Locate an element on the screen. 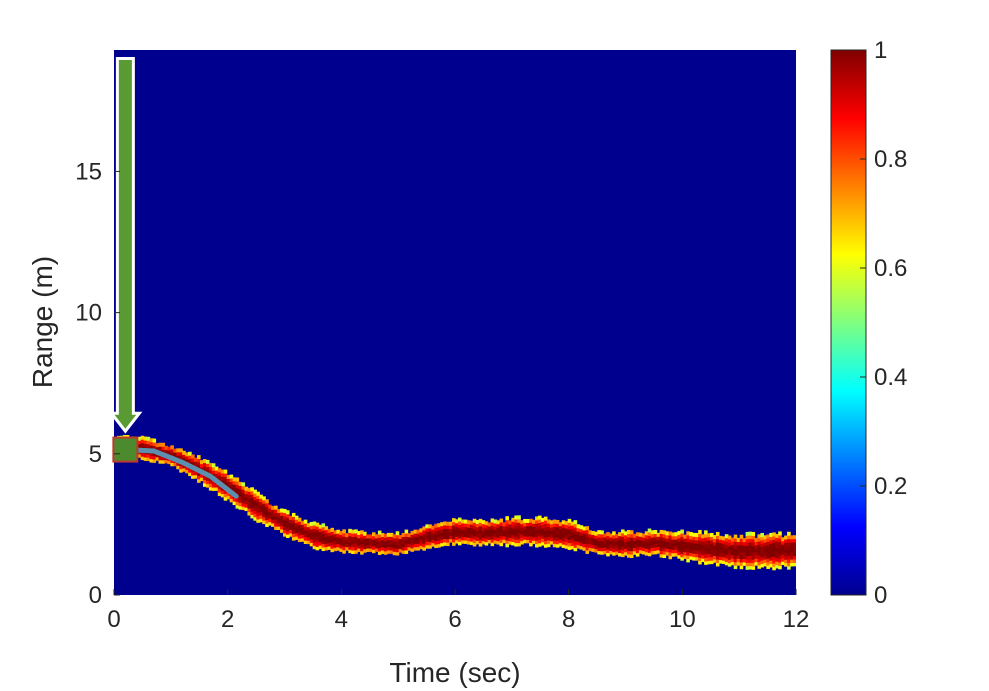 The height and width of the screenshot is (691, 989). down-arrow-icon is located at coordinates (125, 245).